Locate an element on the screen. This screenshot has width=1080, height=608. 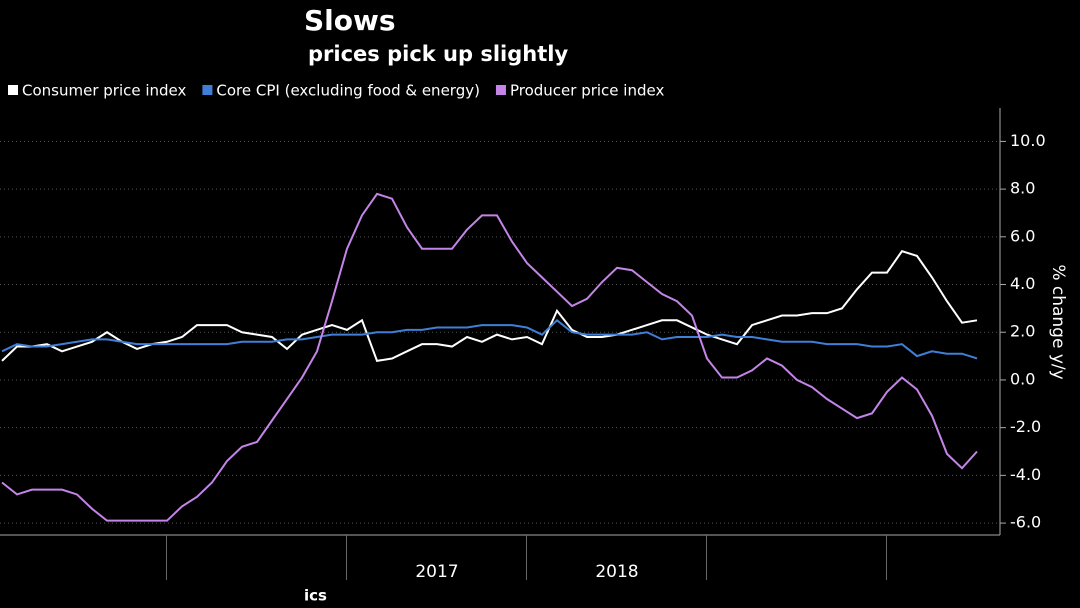
legend-label: Producer price index is located at coordinates (587, 91).